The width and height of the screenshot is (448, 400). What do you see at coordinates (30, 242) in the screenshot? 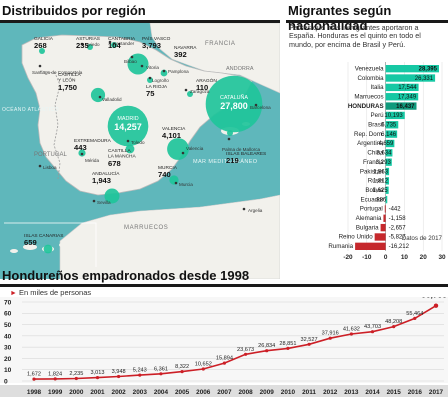
I see `region-value-islas-canarias: 659` at bounding box center [30, 242].